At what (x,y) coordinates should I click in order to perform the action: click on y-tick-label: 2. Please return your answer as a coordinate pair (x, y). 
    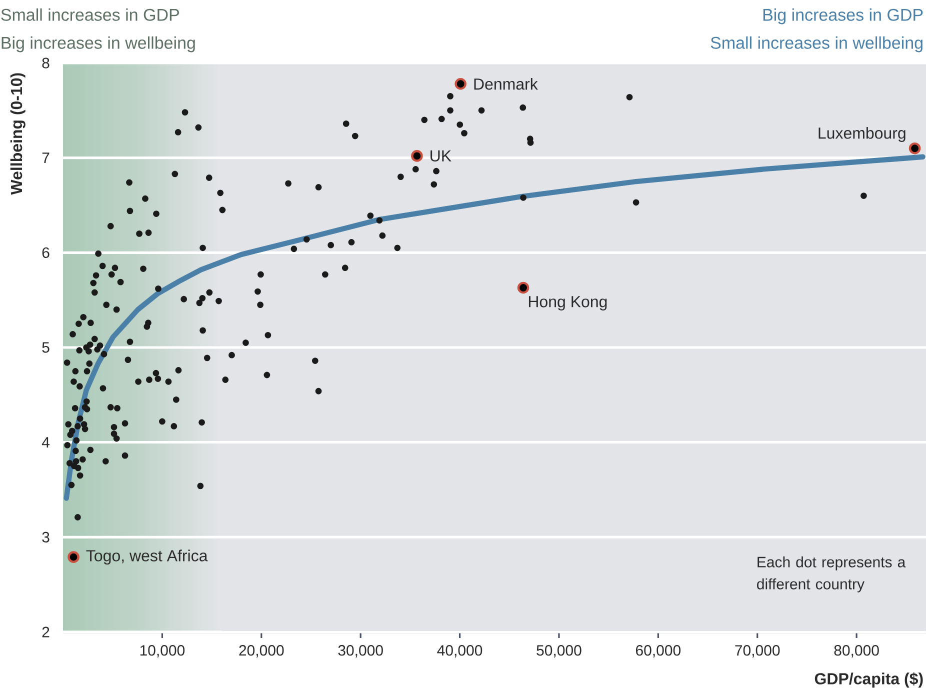
    Looking at the image, I should click on (46, 632).